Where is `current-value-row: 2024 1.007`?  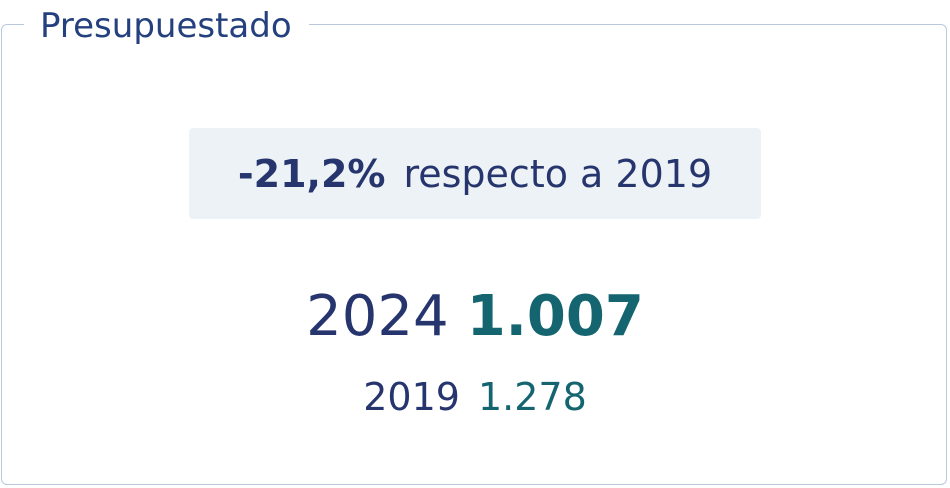 current-value-row: 2024 1.007 is located at coordinates (475, 316).